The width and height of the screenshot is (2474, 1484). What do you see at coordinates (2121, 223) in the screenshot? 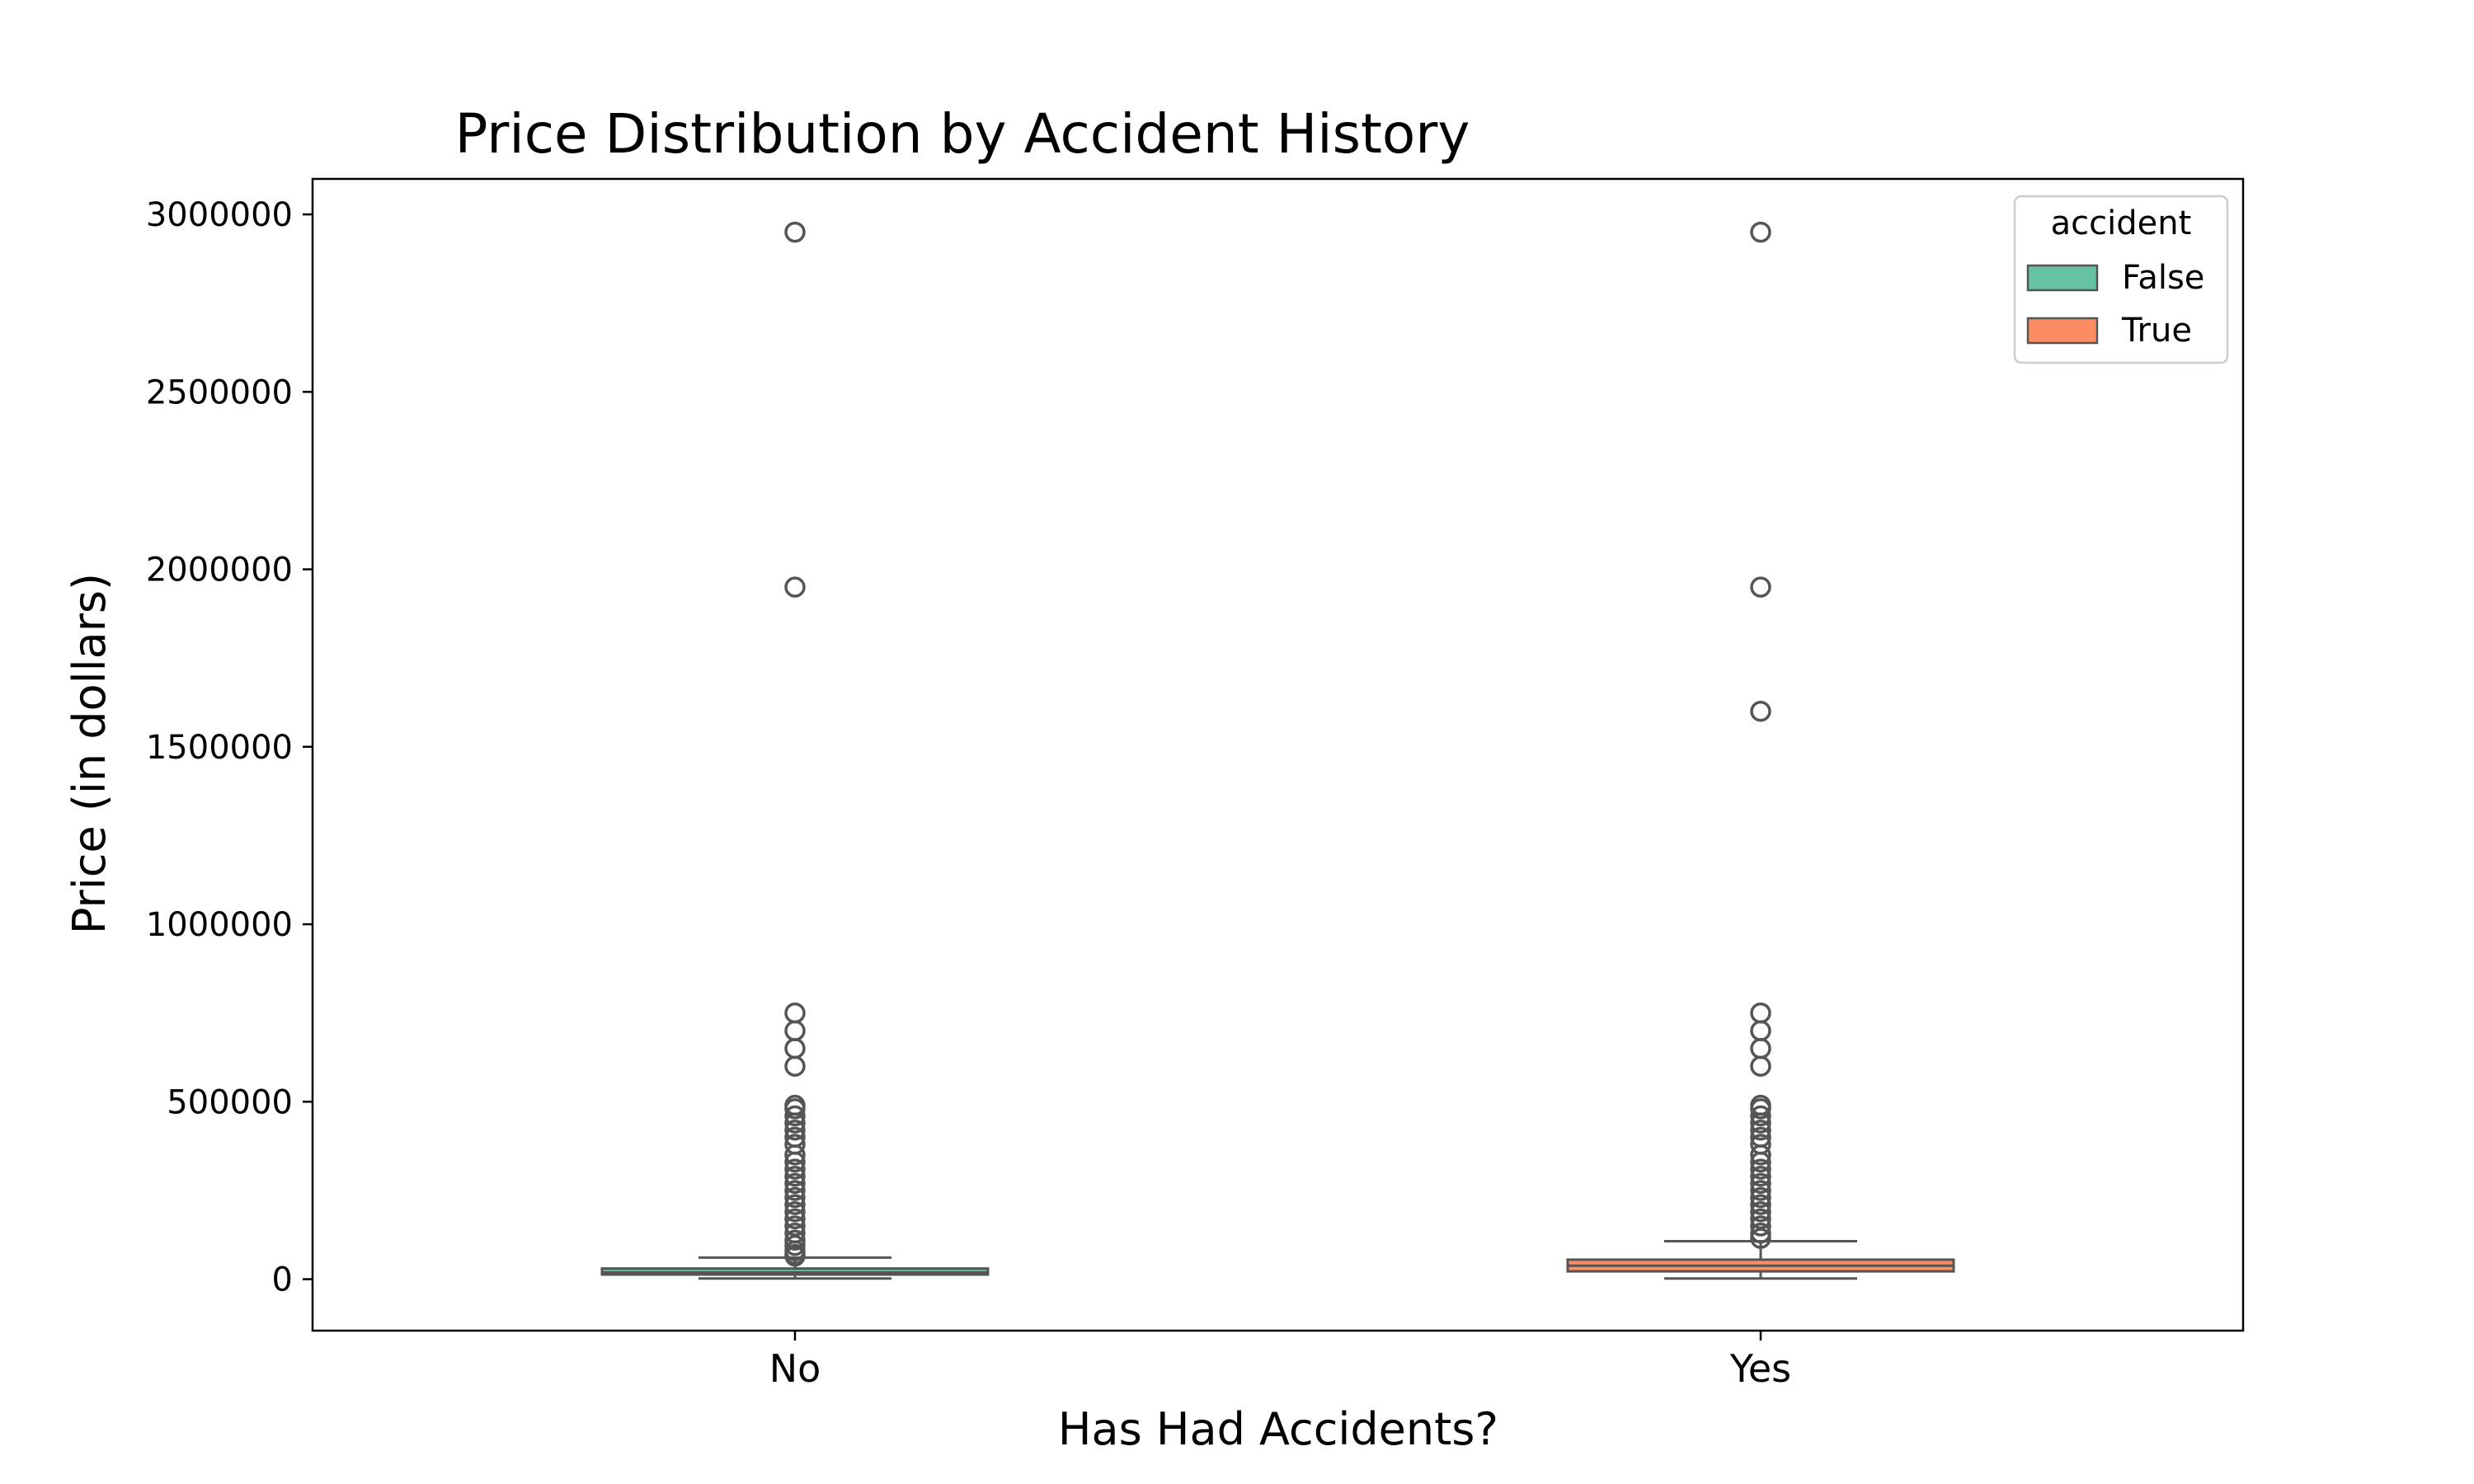
I see `legend-title: accident` at bounding box center [2121, 223].